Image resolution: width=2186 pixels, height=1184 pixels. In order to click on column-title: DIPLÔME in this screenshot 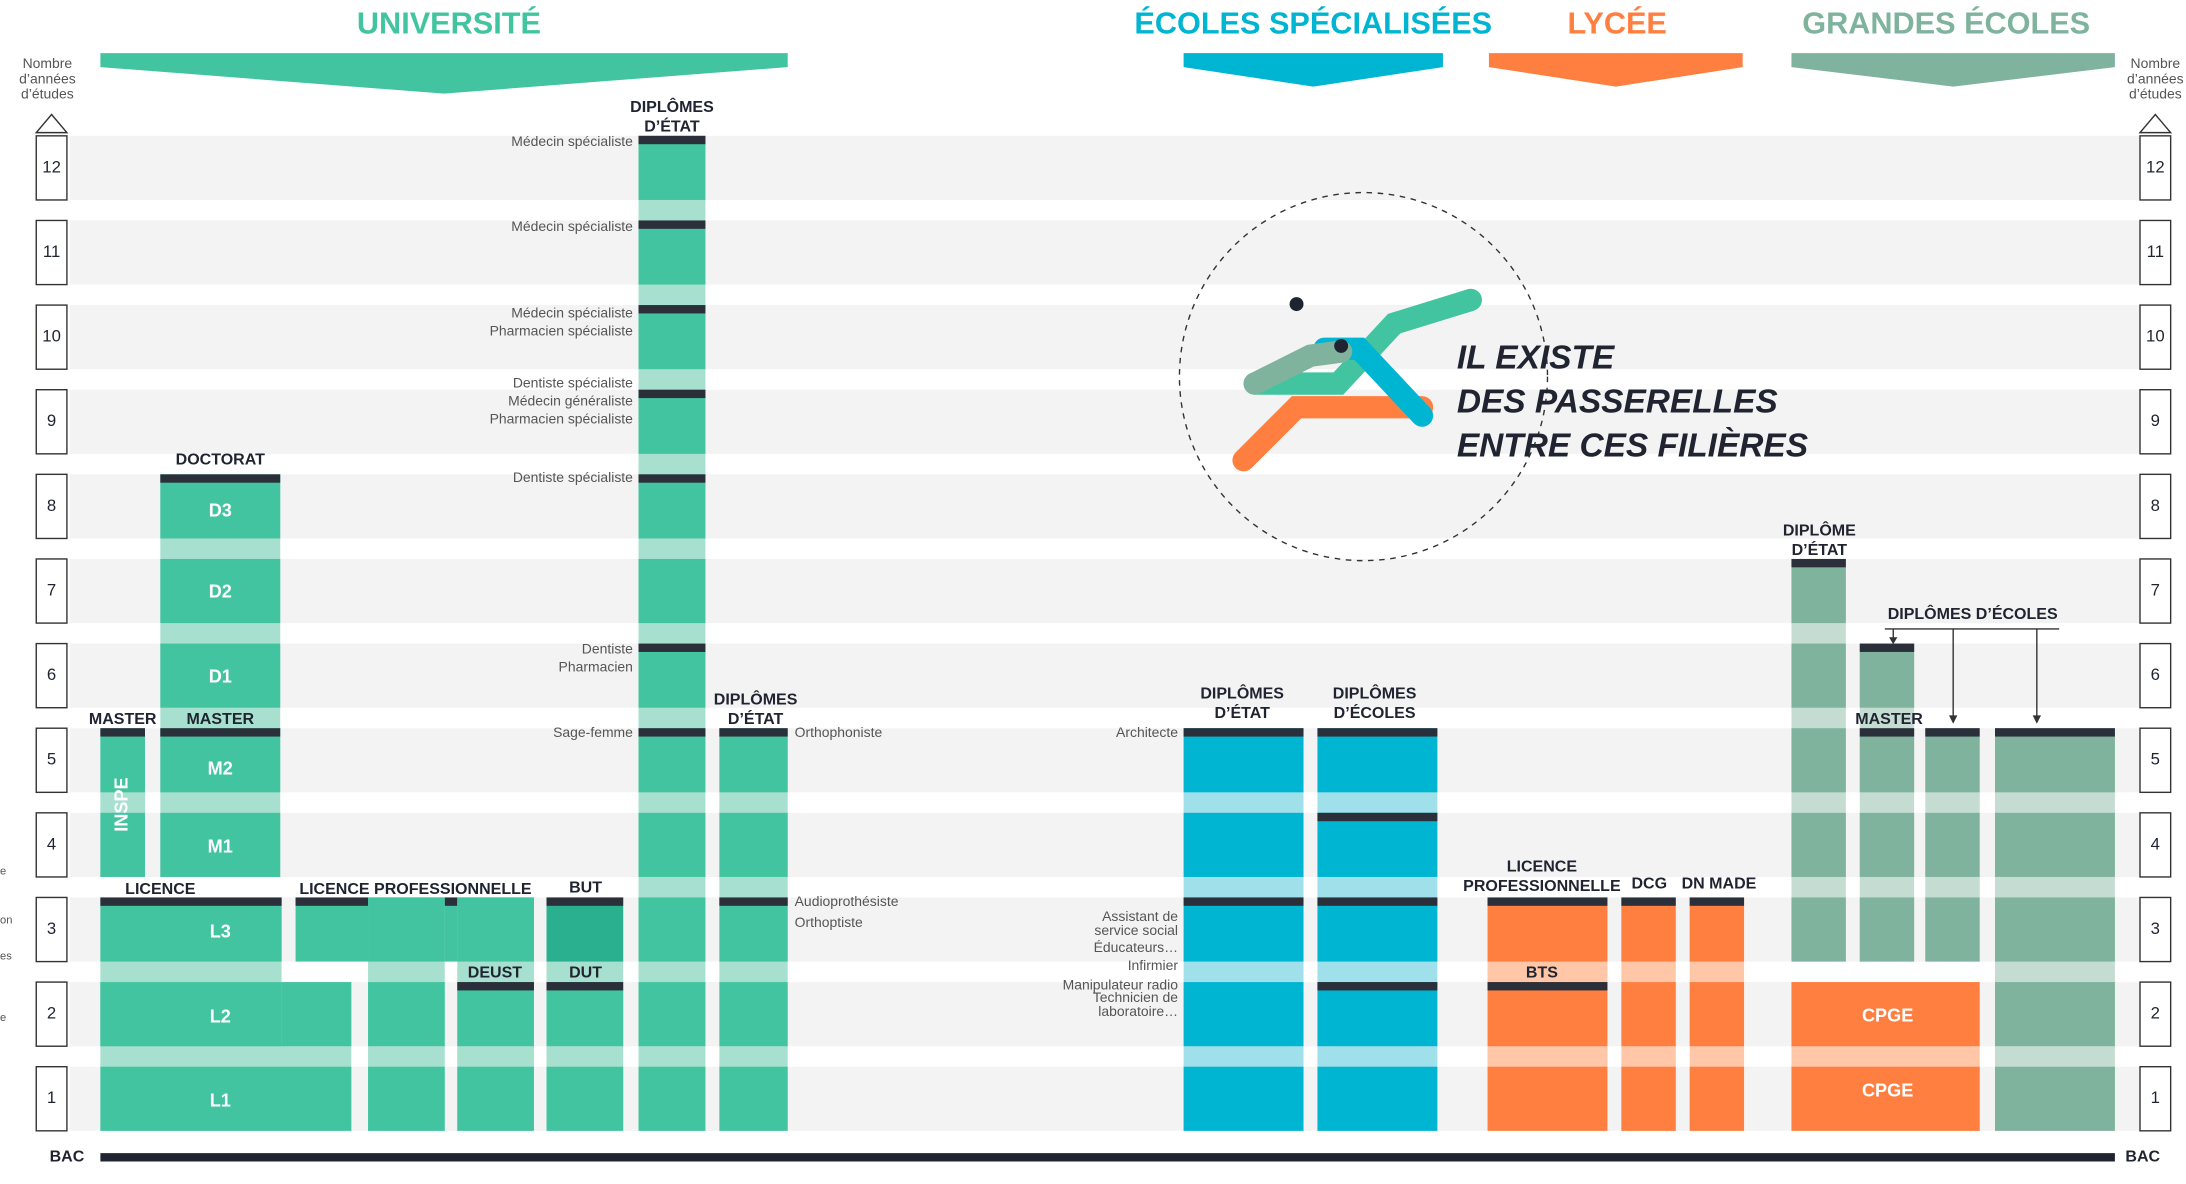, I will do `click(1819, 530)`.